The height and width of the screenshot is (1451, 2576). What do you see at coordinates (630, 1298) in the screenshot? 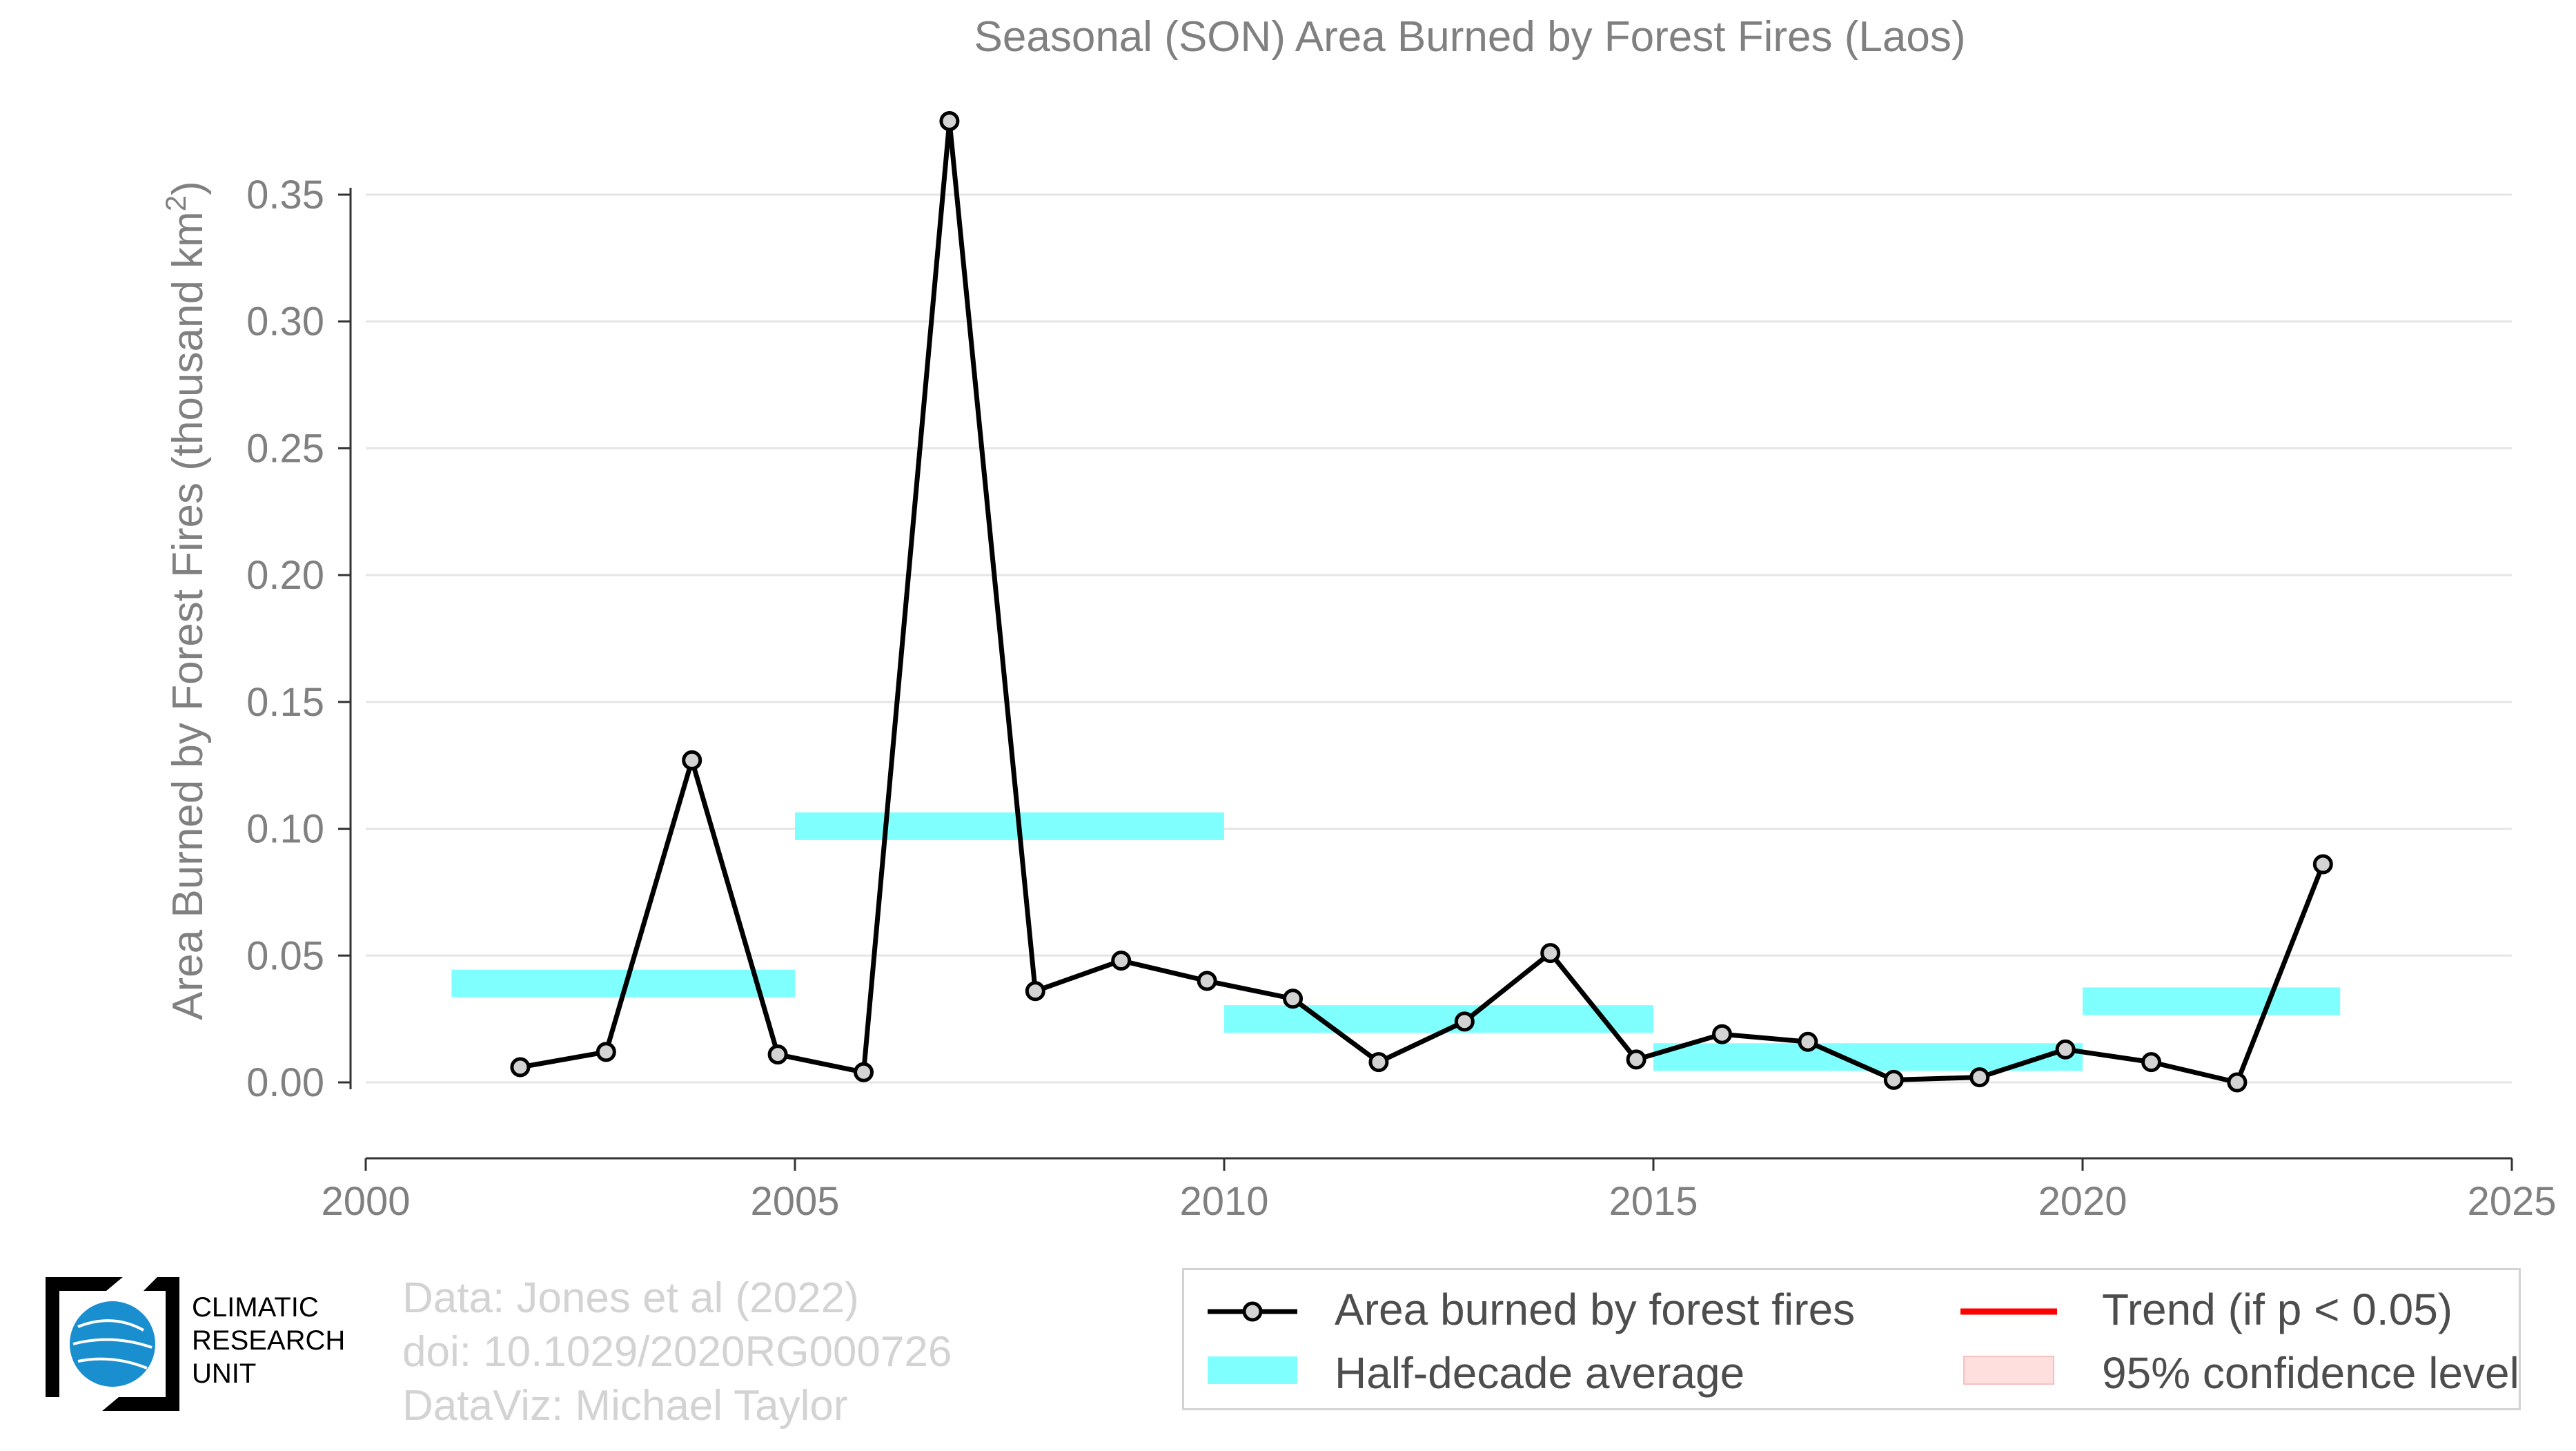
I see `credit-data-source: Data: Jones et al (2022)` at bounding box center [630, 1298].